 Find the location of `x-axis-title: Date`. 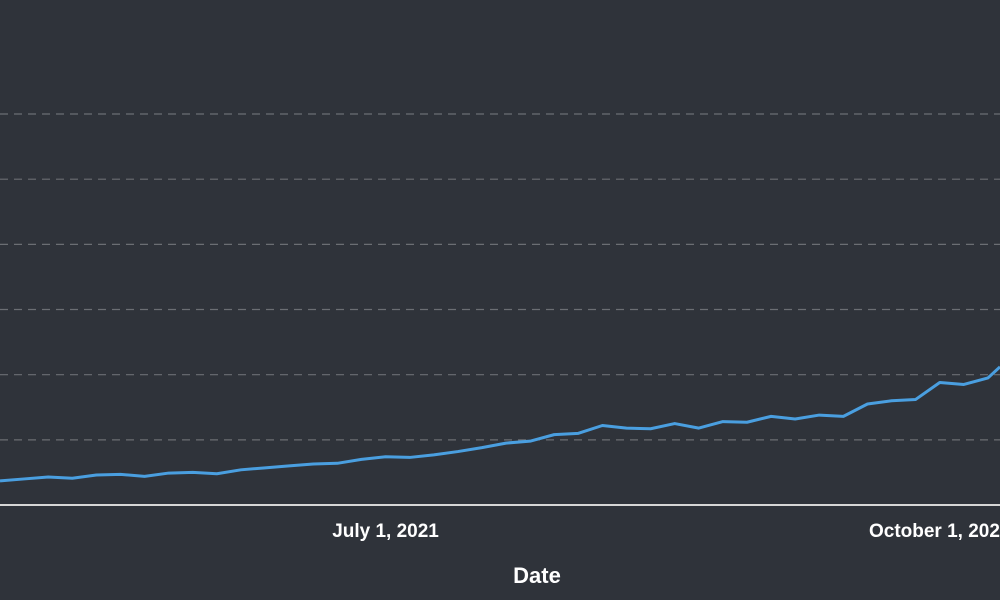

x-axis-title: Date is located at coordinates (537, 575).